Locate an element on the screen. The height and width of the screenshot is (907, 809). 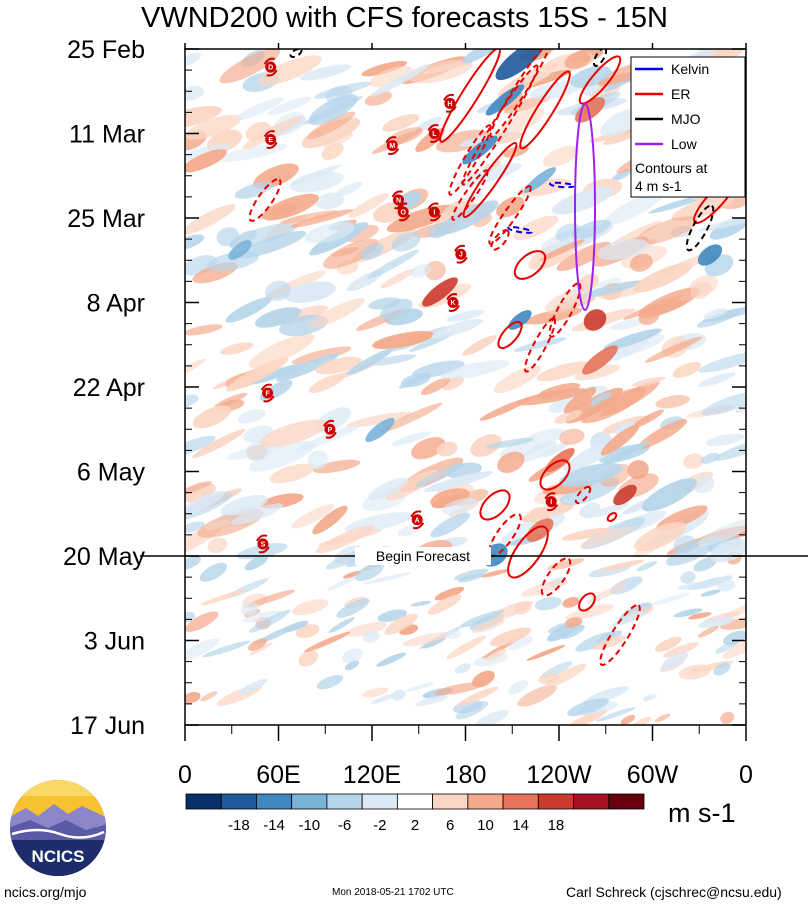
legend-box is located at coordinates (688, 127).